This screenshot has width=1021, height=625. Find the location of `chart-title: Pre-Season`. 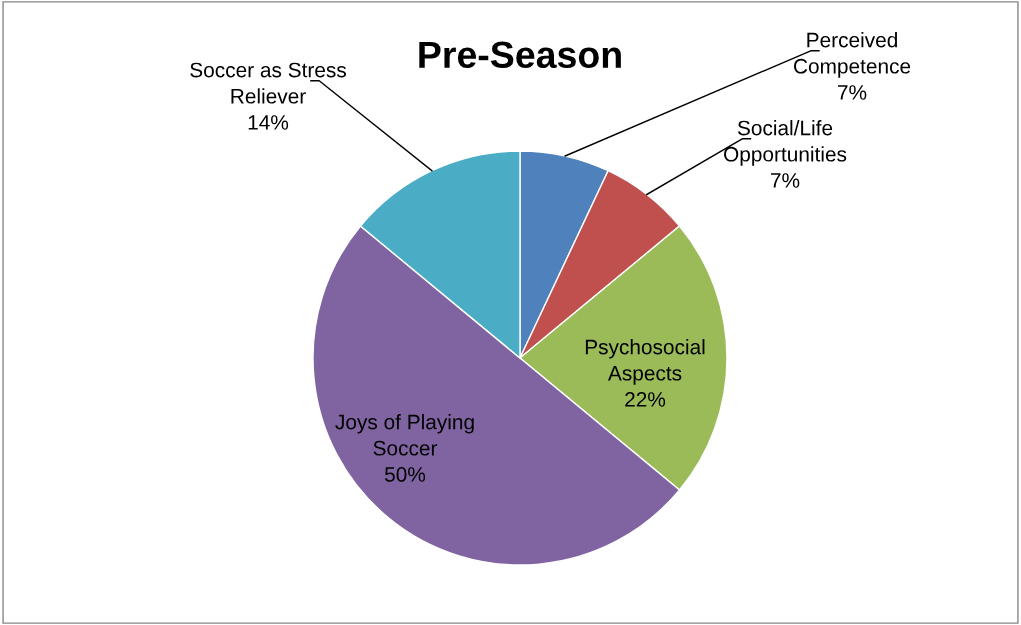

chart-title: Pre-Season is located at coordinates (520, 55).